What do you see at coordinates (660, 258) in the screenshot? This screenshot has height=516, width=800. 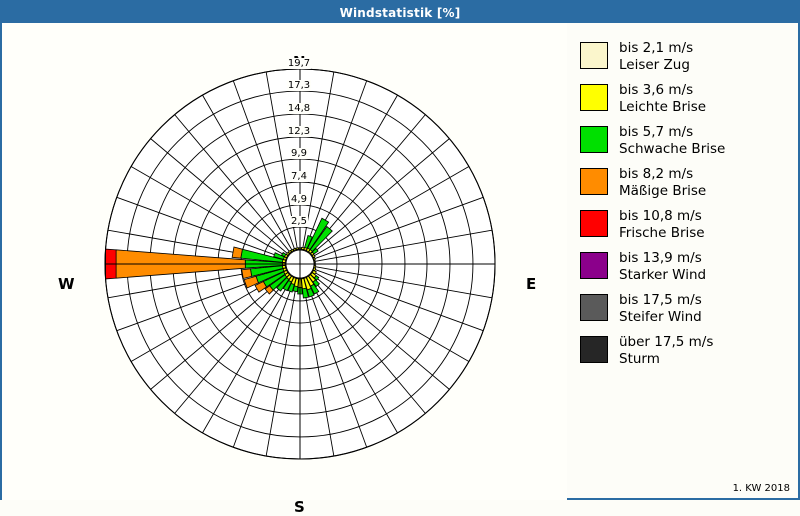 I see `legend-range: bis 13,9 m/s` at bounding box center [660, 258].